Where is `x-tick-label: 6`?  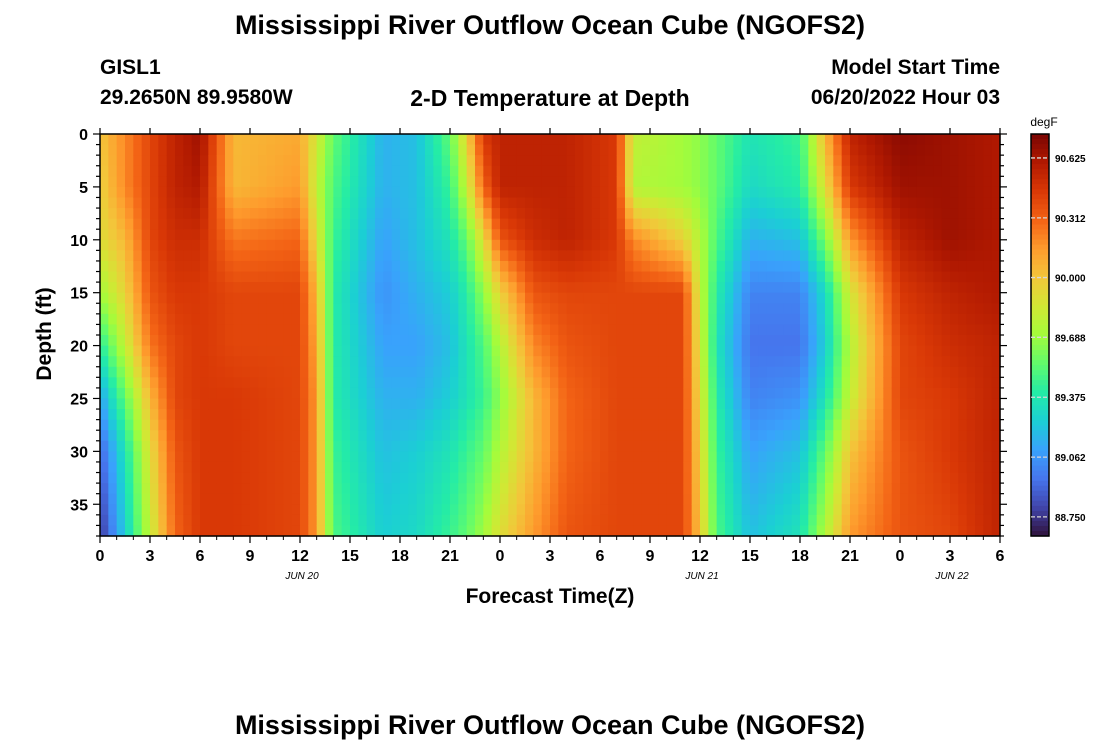 x-tick-label: 6 is located at coordinates (600, 556).